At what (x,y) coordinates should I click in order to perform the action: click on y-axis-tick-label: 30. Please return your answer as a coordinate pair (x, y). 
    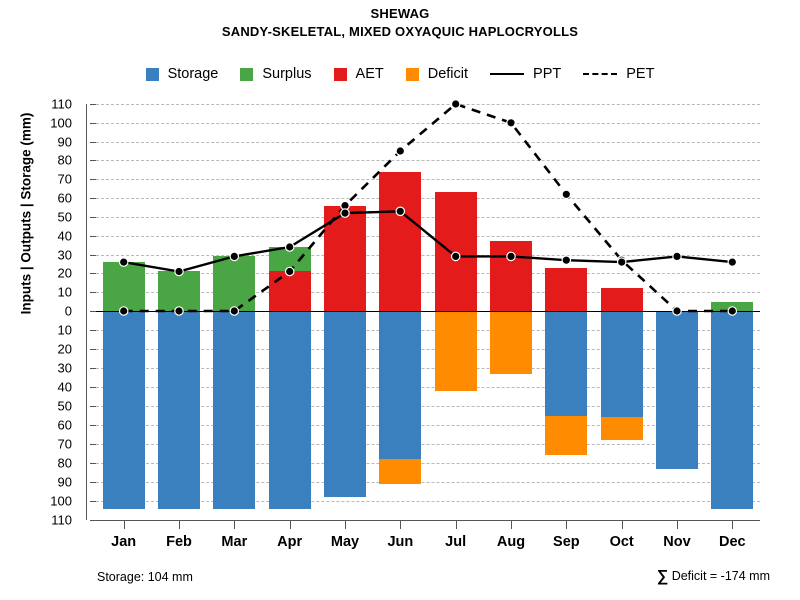
    Looking at the image, I should click on (64, 368).